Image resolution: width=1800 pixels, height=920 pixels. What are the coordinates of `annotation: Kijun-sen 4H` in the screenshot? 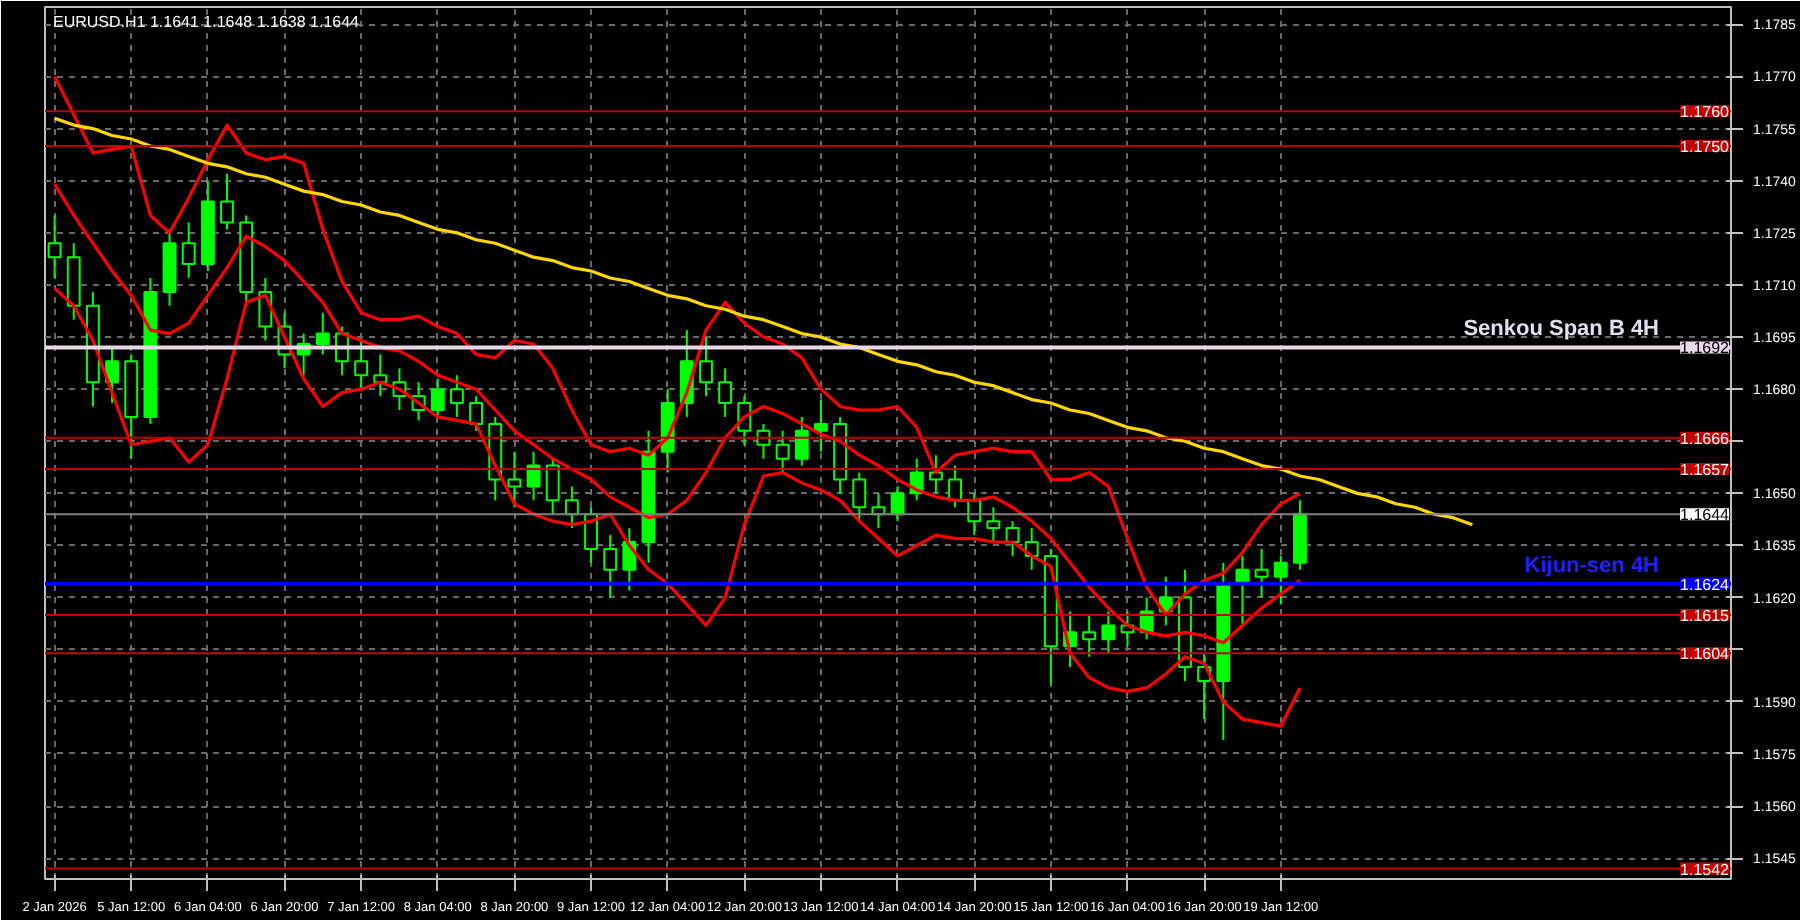 It's located at (1592, 565).